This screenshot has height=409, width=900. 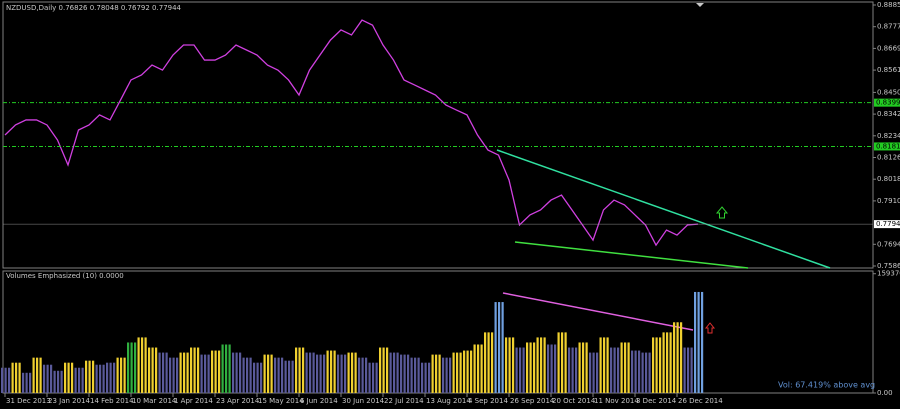 I want to click on x-tick-label: 3 Dec 2014, so click(x=656, y=401).